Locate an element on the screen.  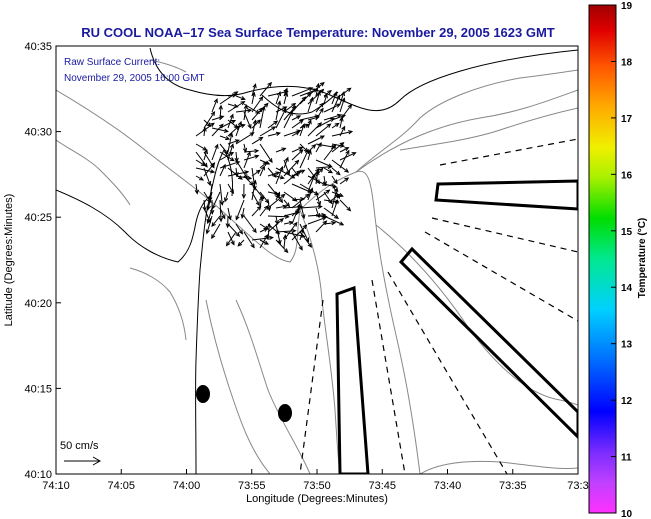
scale-arrow-icon is located at coordinates (83, 461).